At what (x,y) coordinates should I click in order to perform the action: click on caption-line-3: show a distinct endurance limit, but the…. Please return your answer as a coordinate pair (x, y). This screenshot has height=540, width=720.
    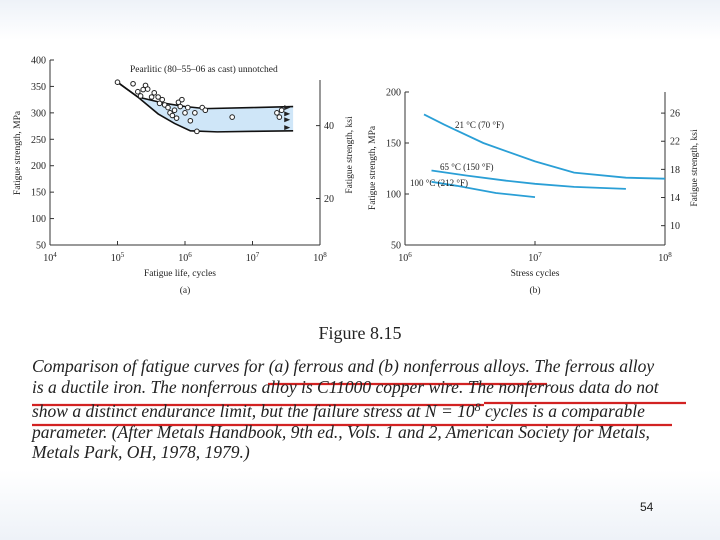
    Looking at the image, I should click on (362, 409).